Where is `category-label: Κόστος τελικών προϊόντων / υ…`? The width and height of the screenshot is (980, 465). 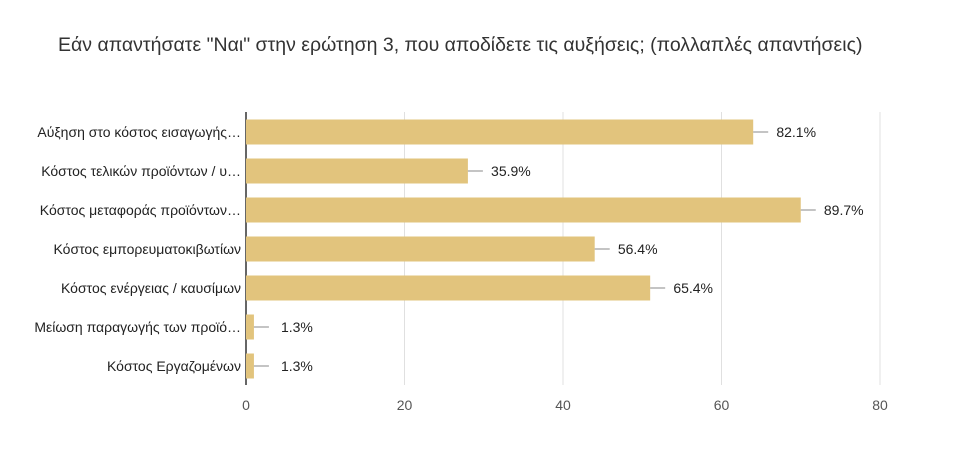 category-label: Κόστος τελικών προϊόντων / υ… is located at coordinates (141, 171).